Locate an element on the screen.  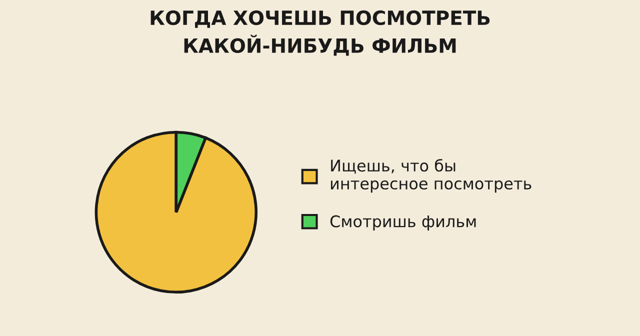
pie-slice is located at coordinates (176, 212).